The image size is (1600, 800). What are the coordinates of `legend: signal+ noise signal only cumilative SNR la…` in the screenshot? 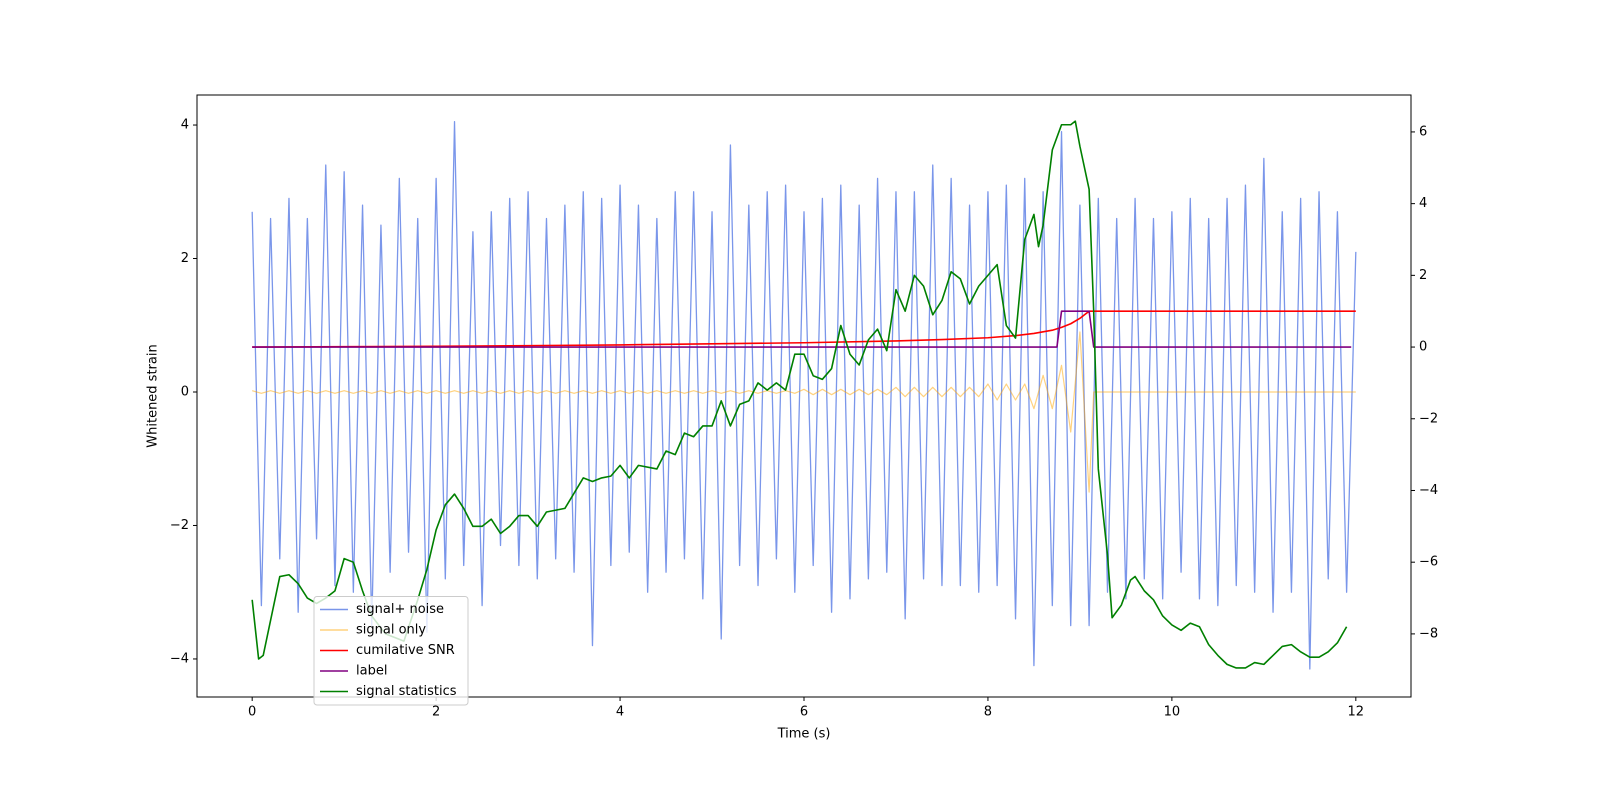 It's located at (391, 651).